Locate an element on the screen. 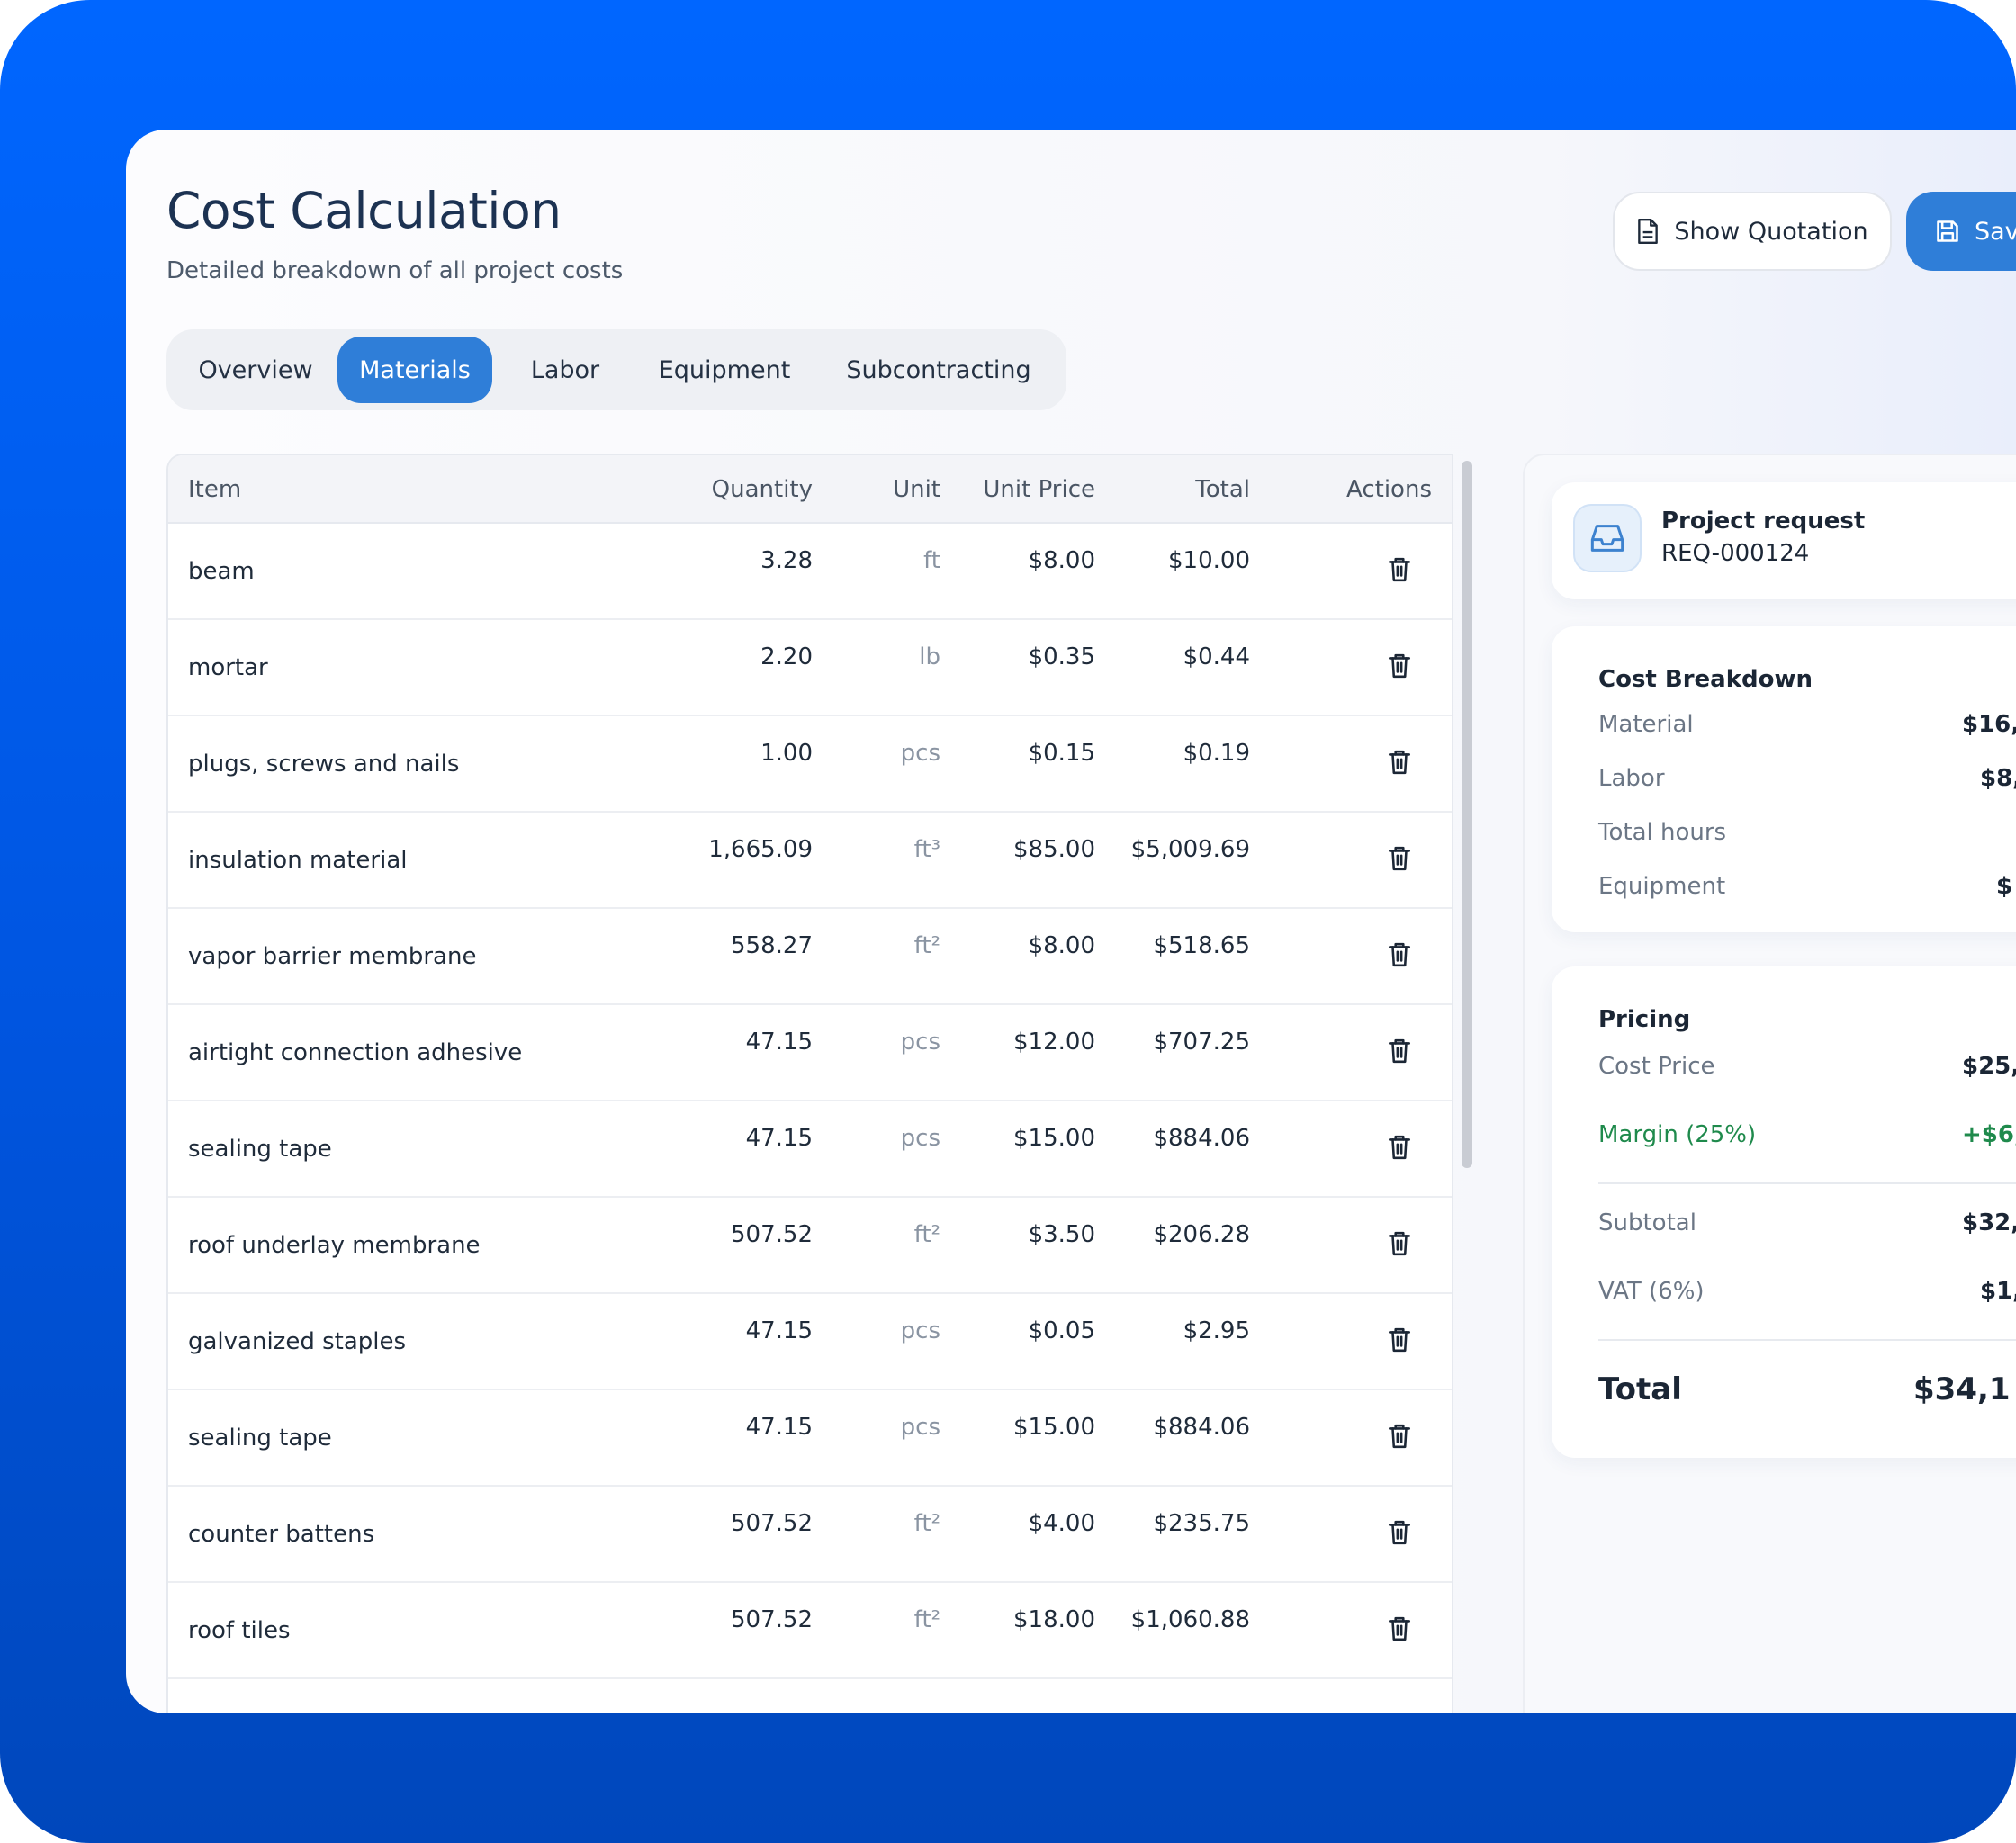 The image size is (2016, 1843). cost-breakdown-title: Cost Breakdown is located at coordinates (1706, 679).